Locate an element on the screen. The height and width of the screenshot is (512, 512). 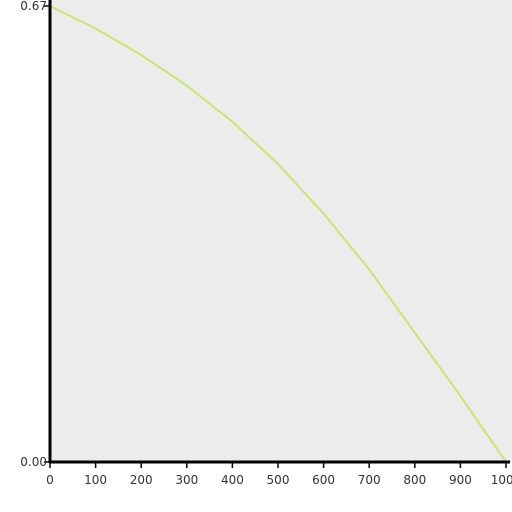
x-tick-label: 300 is located at coordinates (186, 480).